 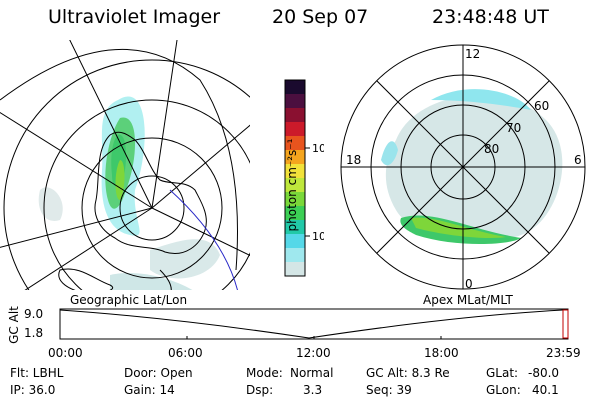 What do you see at coordinates (158, 373) in the screenshot?
I see `door-info: Door: Open` at bounding box center [158, 373].